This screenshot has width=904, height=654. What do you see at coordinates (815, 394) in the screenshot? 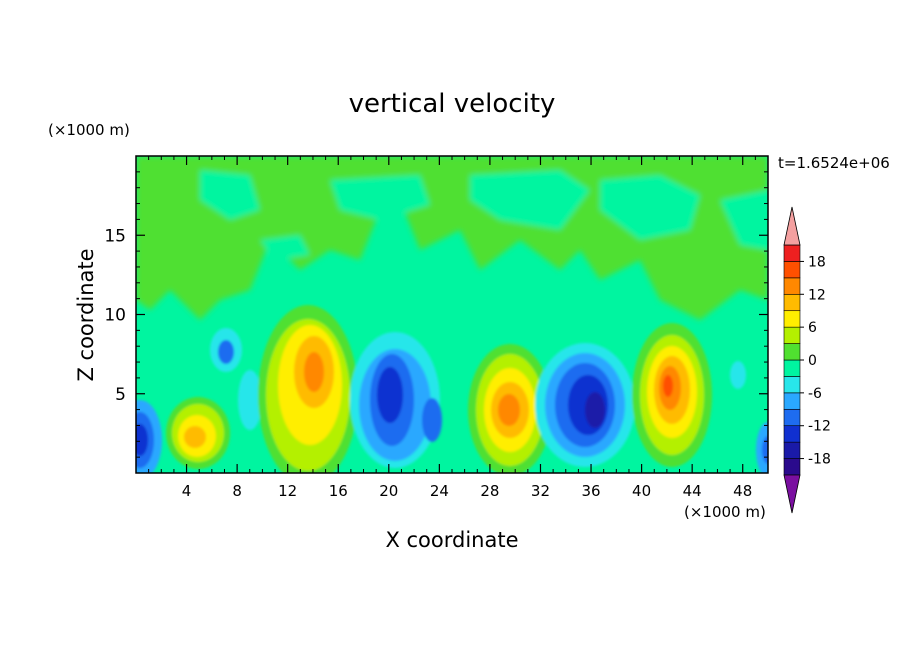
I see `colorbar-tick-label: -6` at bounding box center [815, 394].